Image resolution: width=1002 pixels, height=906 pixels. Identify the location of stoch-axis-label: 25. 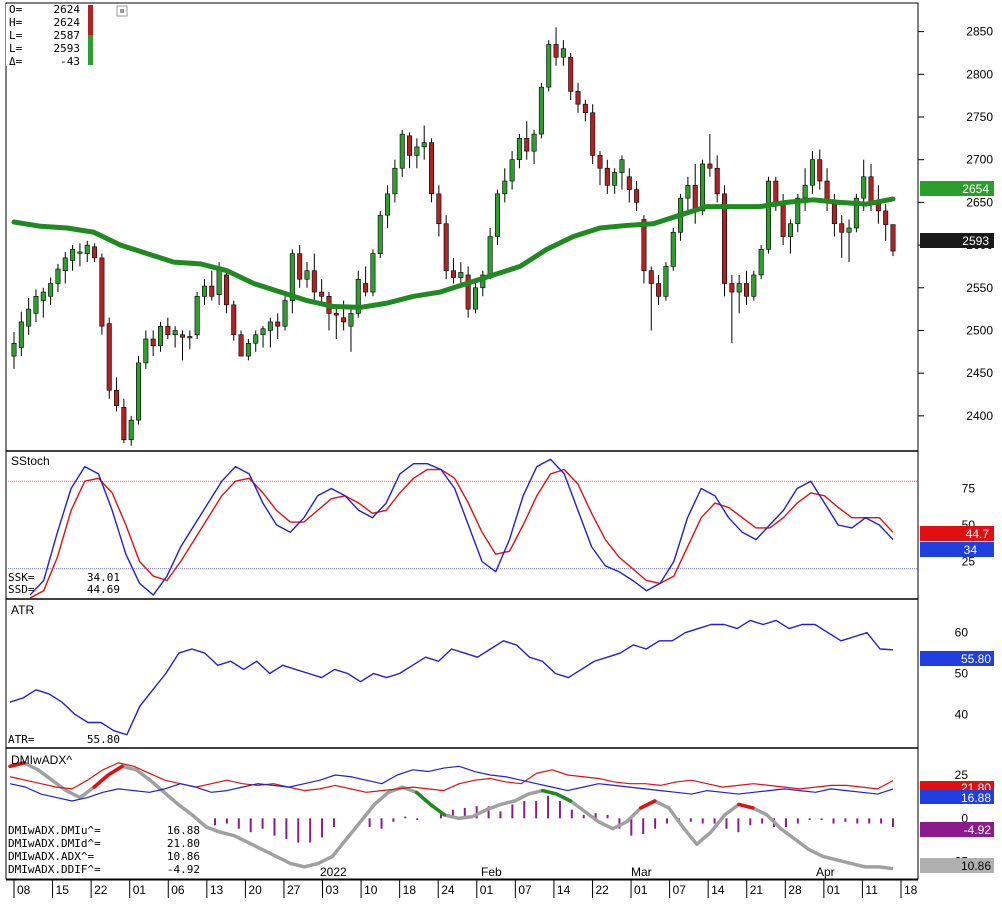
(969, 562).